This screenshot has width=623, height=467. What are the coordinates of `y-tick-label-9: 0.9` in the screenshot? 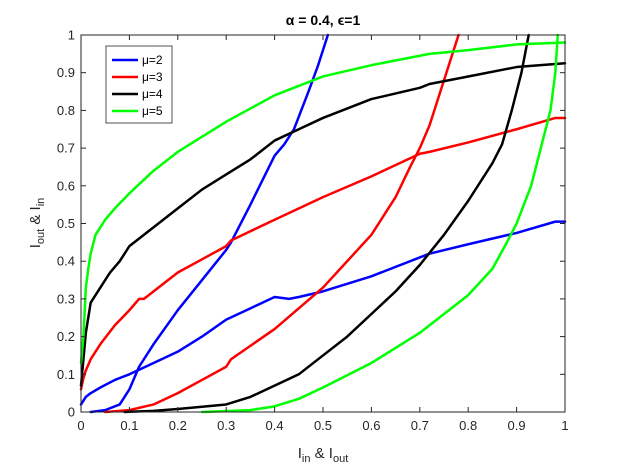 It's located at (66, 72).